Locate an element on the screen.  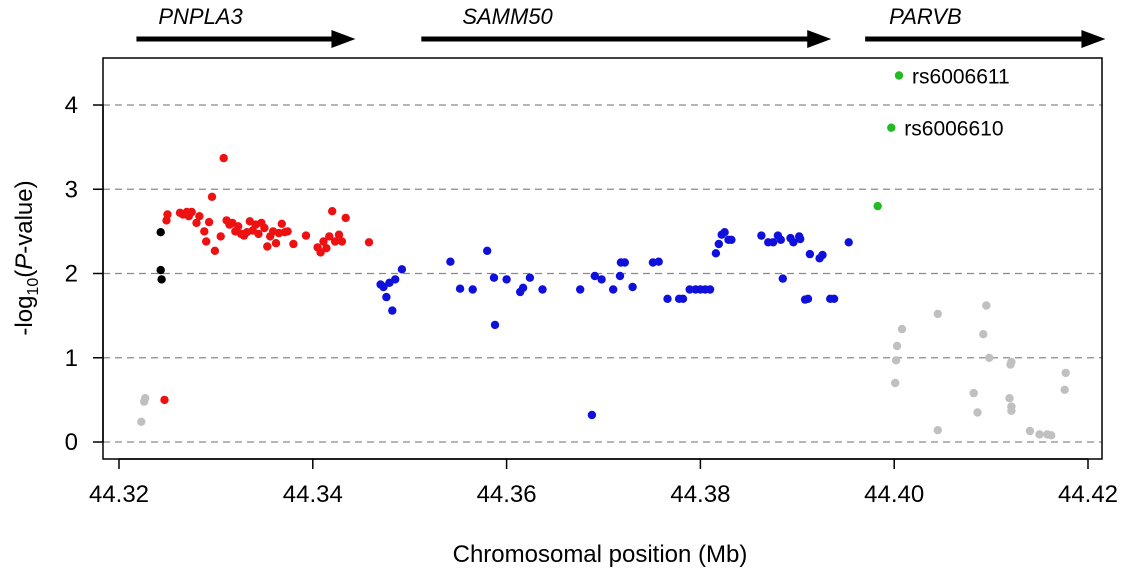
y-tick-label: 4 is located at coordinates (71, 105).